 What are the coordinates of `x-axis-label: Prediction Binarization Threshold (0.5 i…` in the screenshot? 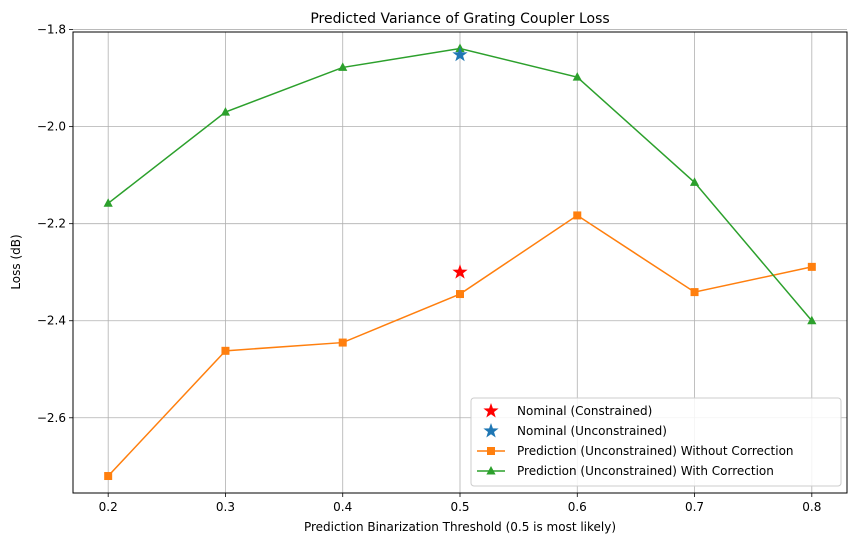 It's located at (460, 527).